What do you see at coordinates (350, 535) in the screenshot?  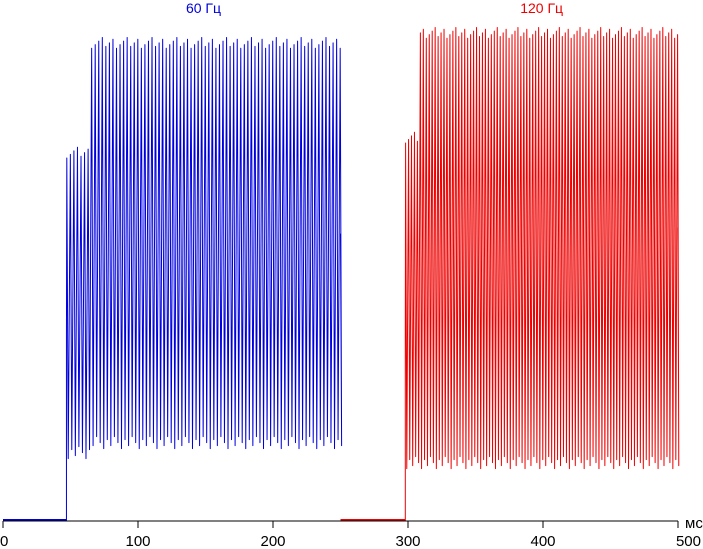 I see `x-ticks: 0 100 200 300 400 500` at bounding box center [350, 535].